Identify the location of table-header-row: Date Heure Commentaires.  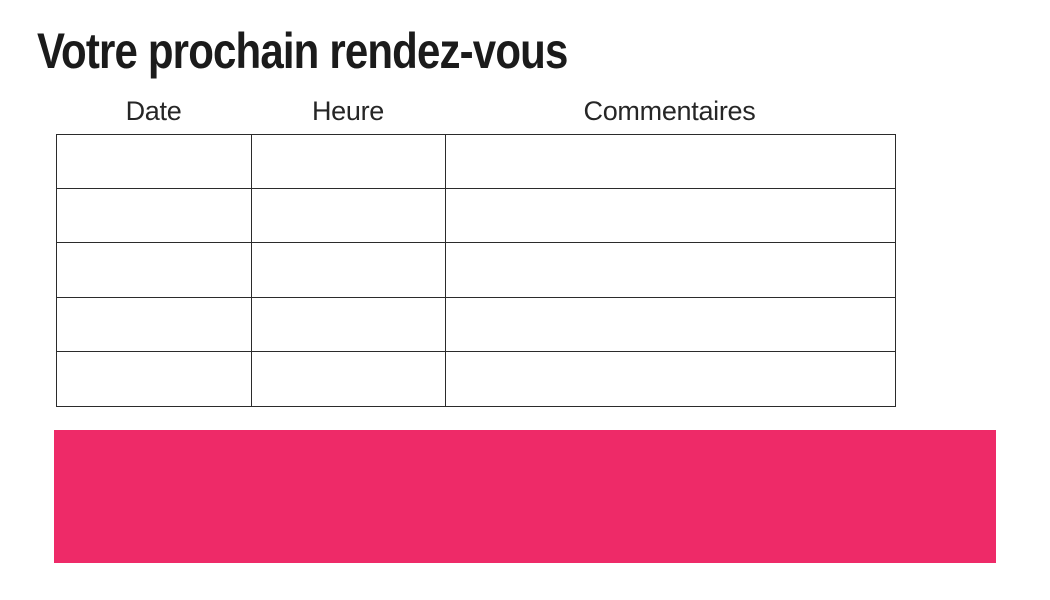
(475, 111).